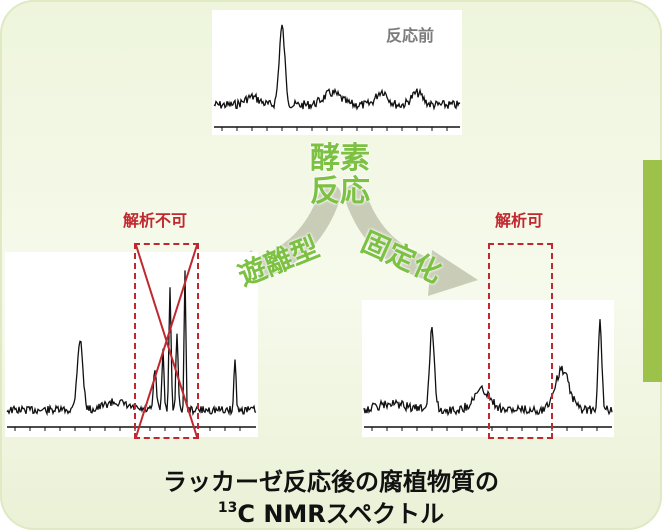 Image resolution: width=662 pixels, height=530 pixels. Describe the element at coordinates (520, 341) in the screenshot. I see `analyzable-region` at that location.